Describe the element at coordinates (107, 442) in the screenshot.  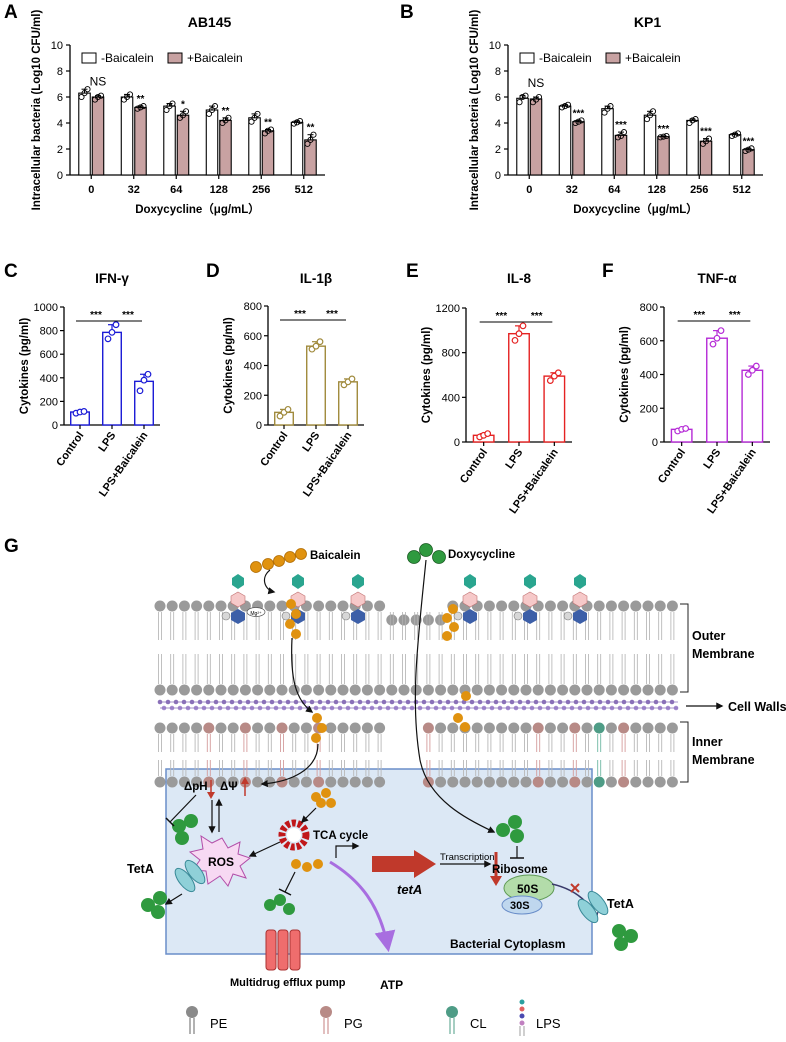
I see `x-tick-label: LPS` at that location.